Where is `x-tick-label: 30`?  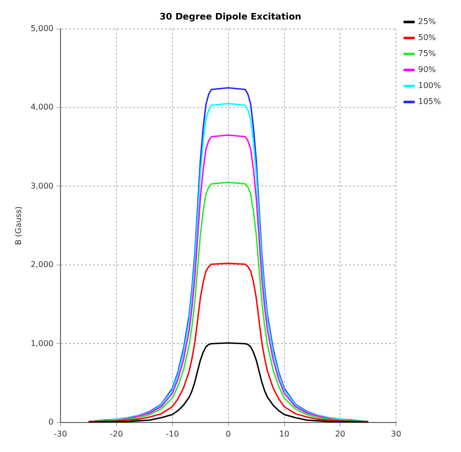 x-tick-label: 30 is located at coordinates (396, 433).